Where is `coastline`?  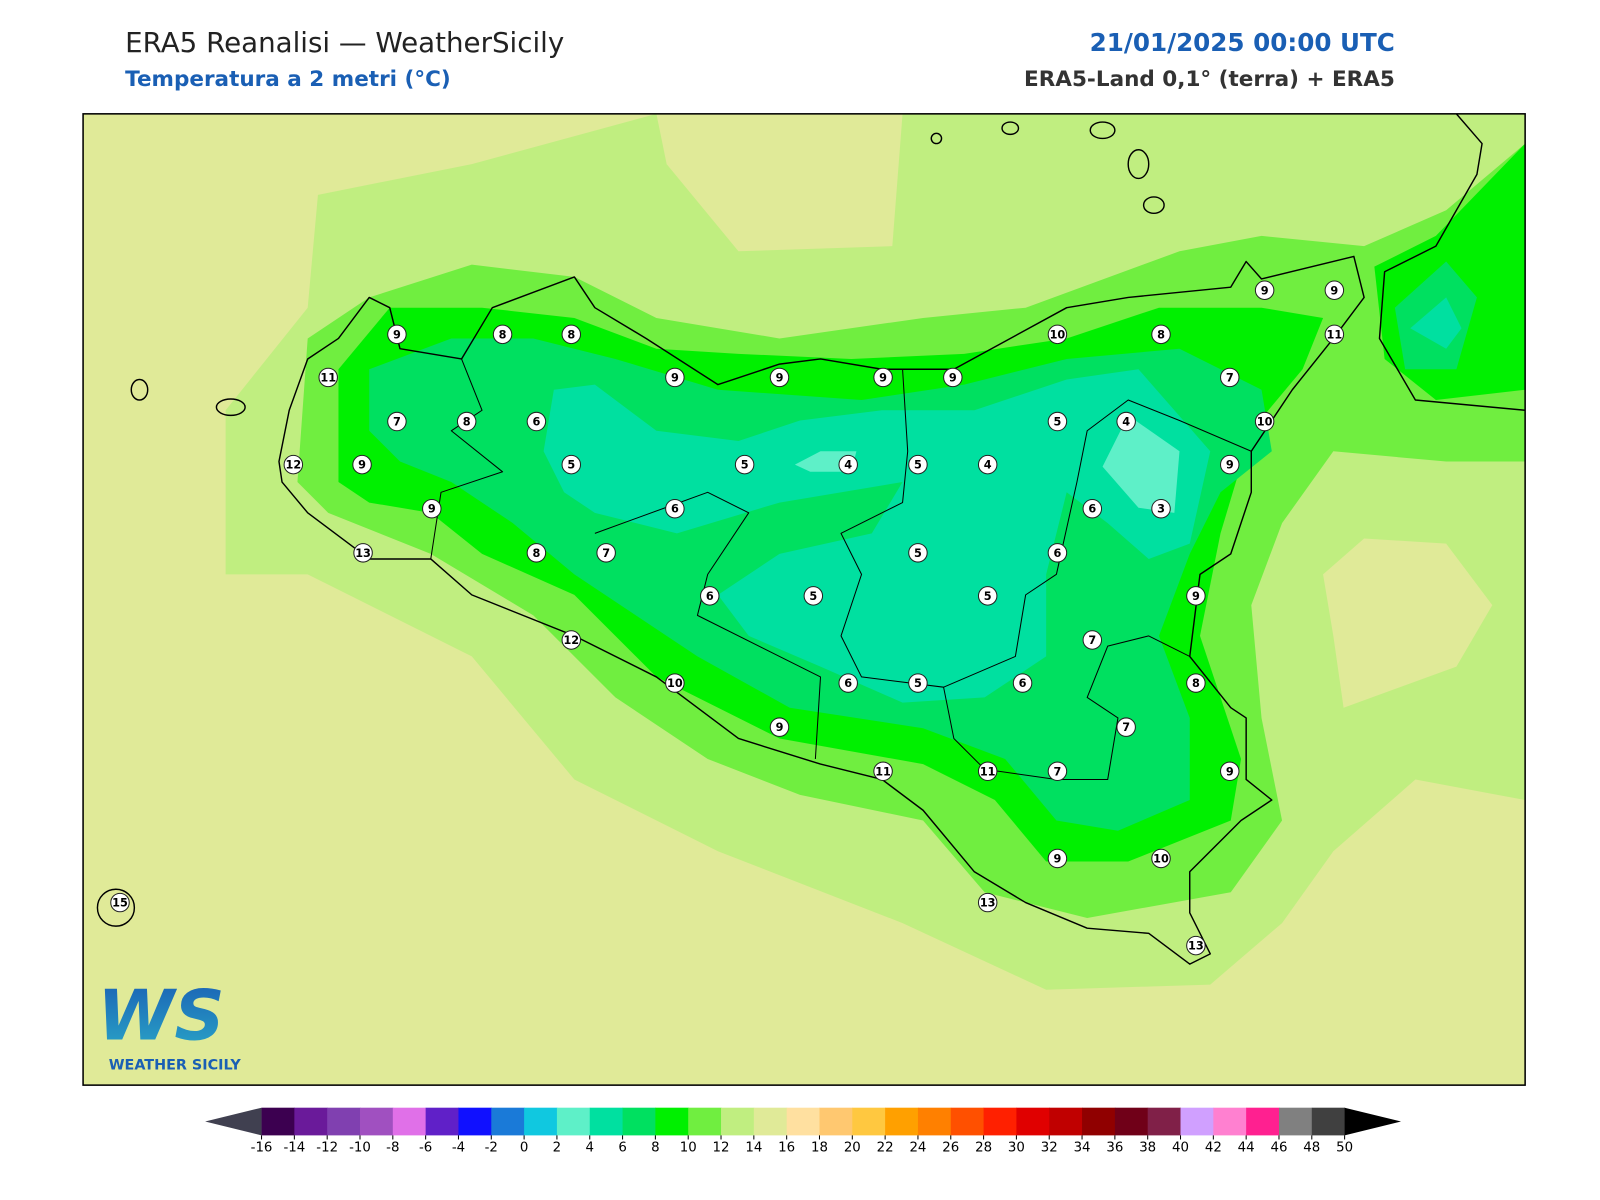 coastline is located at coordinates (1452, 262).